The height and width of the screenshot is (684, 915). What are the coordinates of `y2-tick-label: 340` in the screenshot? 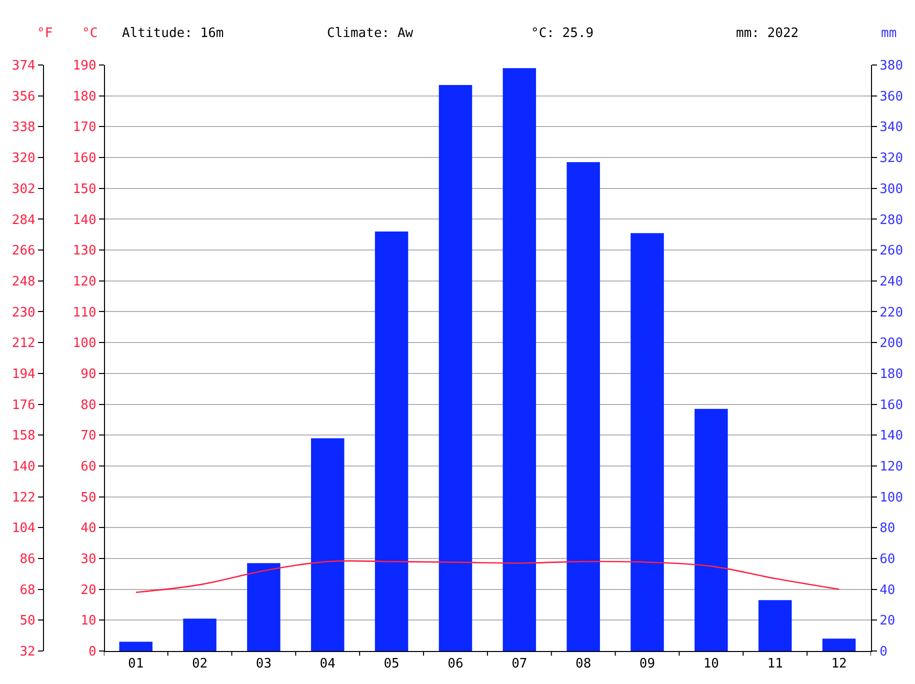 It's located at (892, 128).